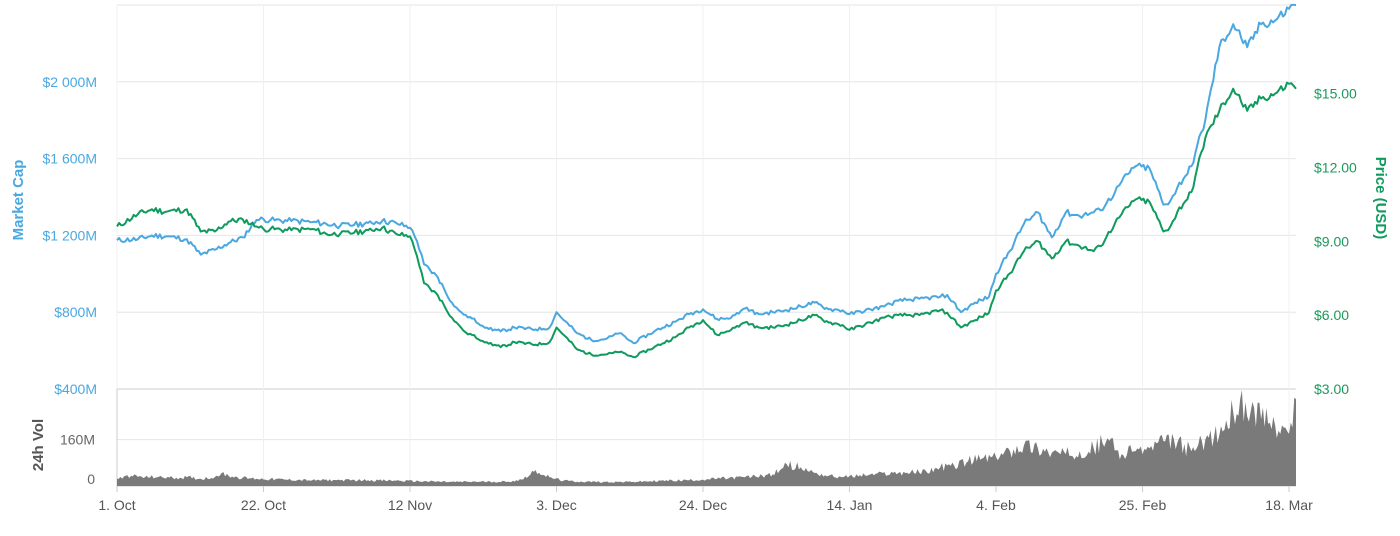 Image resolution: width=1400 pixels, height=536 pixels. I want to click on right-tick-label-3: $12.00, so click(1335, 167).